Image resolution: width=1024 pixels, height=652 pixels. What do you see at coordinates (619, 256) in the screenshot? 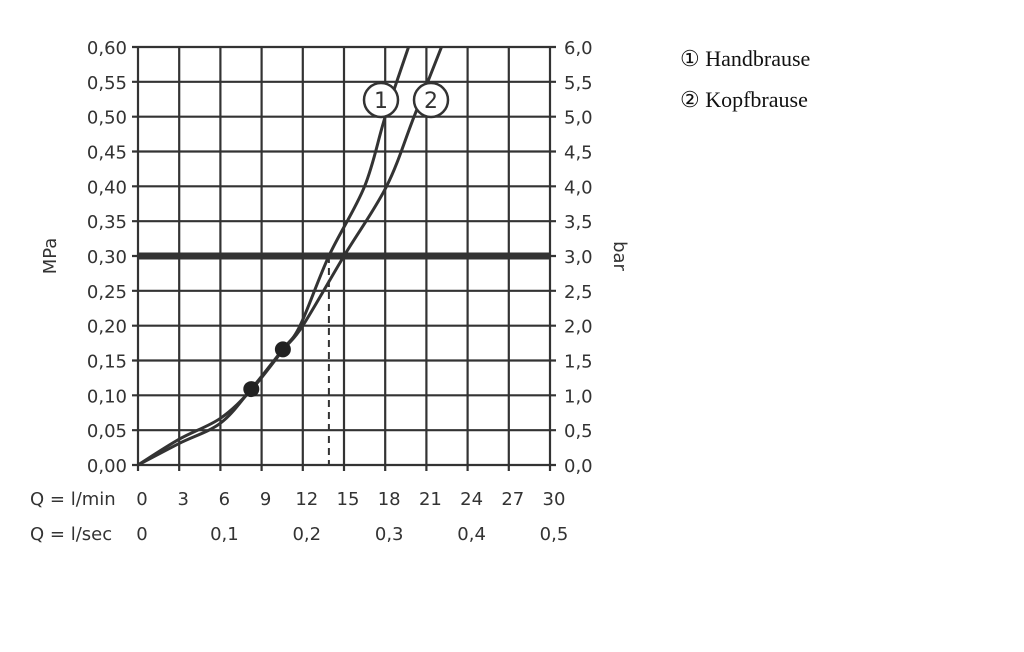
I see `y-axis-right-label: bar` at bounding box center [619, 256].